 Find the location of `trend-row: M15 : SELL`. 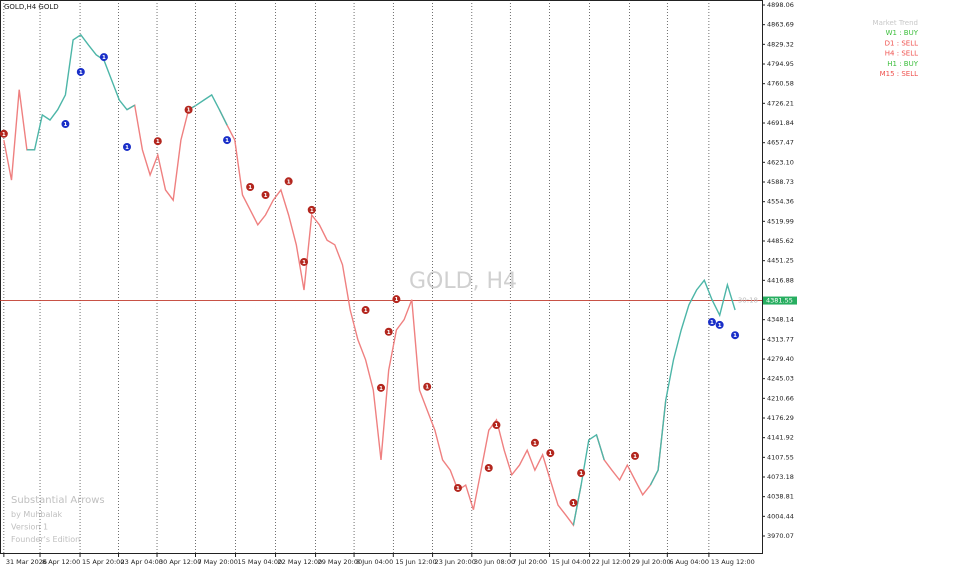

trend-row: M15 : SELL is located at coordinates (899, 74).